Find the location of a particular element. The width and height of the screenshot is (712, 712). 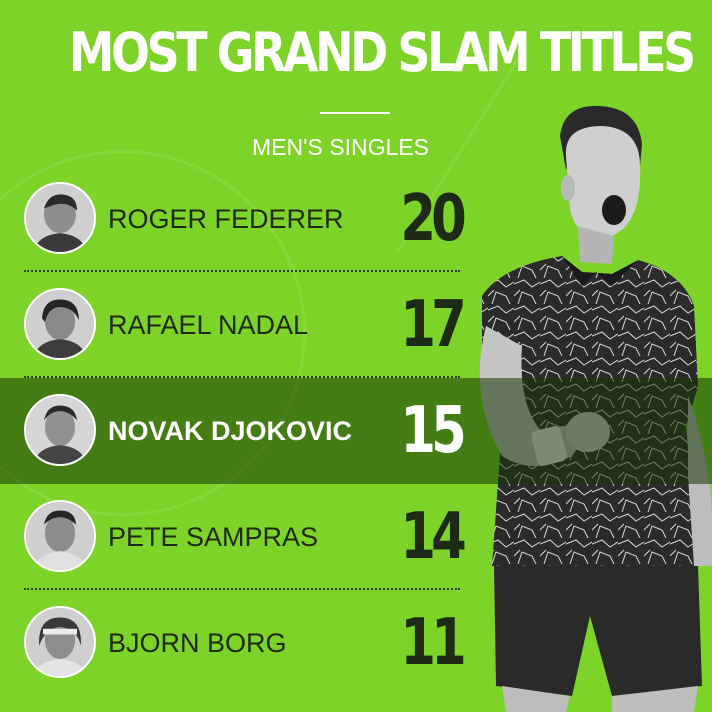

chart-subtitle: MEN'S SINGLES is located at coordinates (340, 147).